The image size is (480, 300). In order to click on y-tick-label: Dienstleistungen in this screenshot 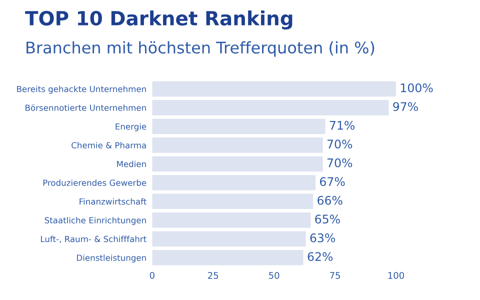, I will do `click(111, 258)`.